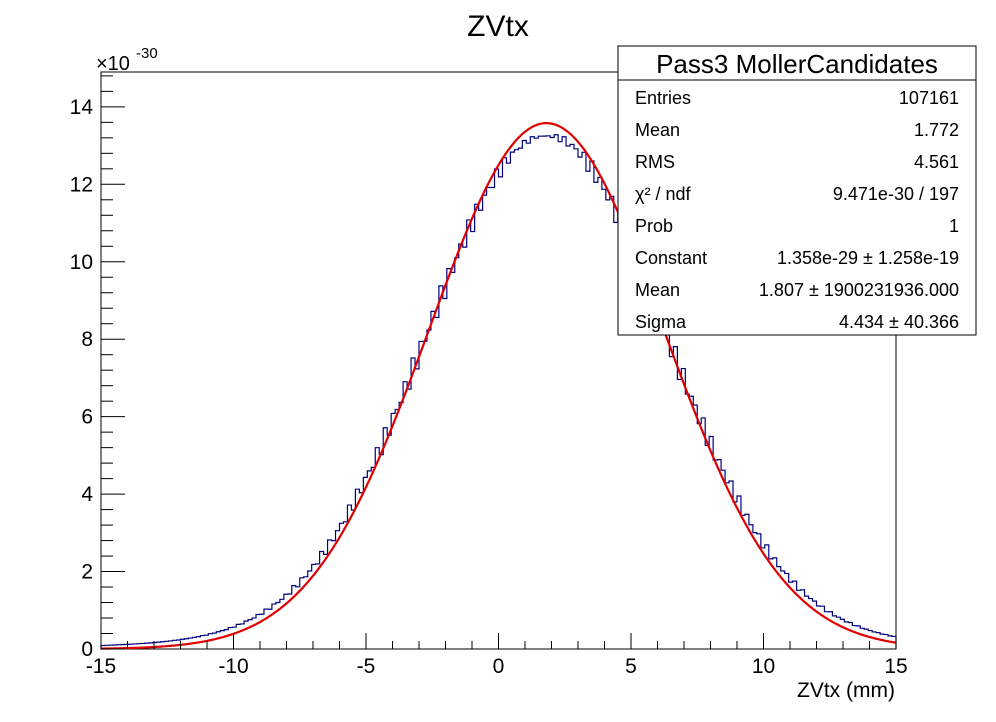  Describe the element at coordinates (101, 666) in the screenshot. I see `x-tick-label: -15` at that location.